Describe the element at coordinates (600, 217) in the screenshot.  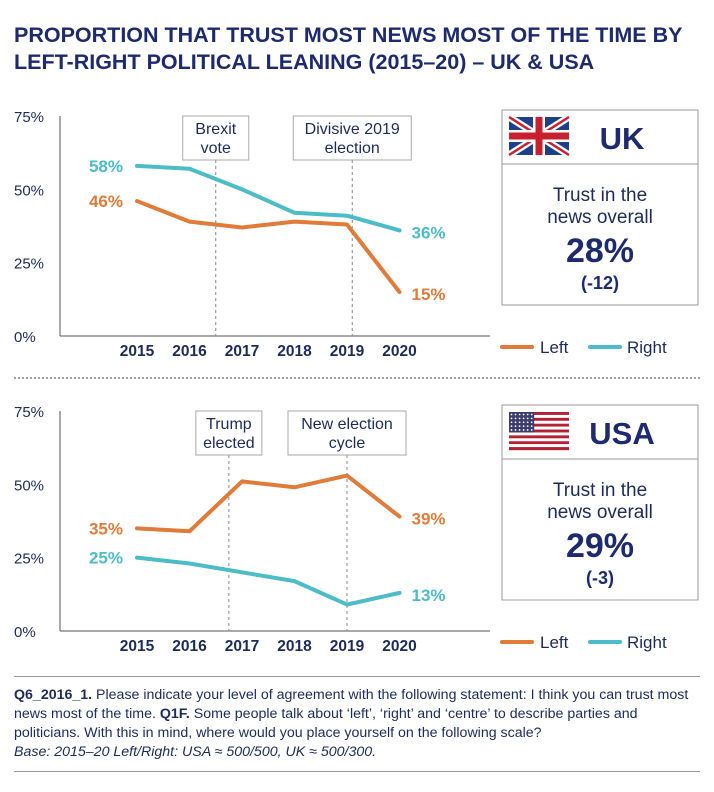
I see `uk-summary-heading: news overall` at that location.